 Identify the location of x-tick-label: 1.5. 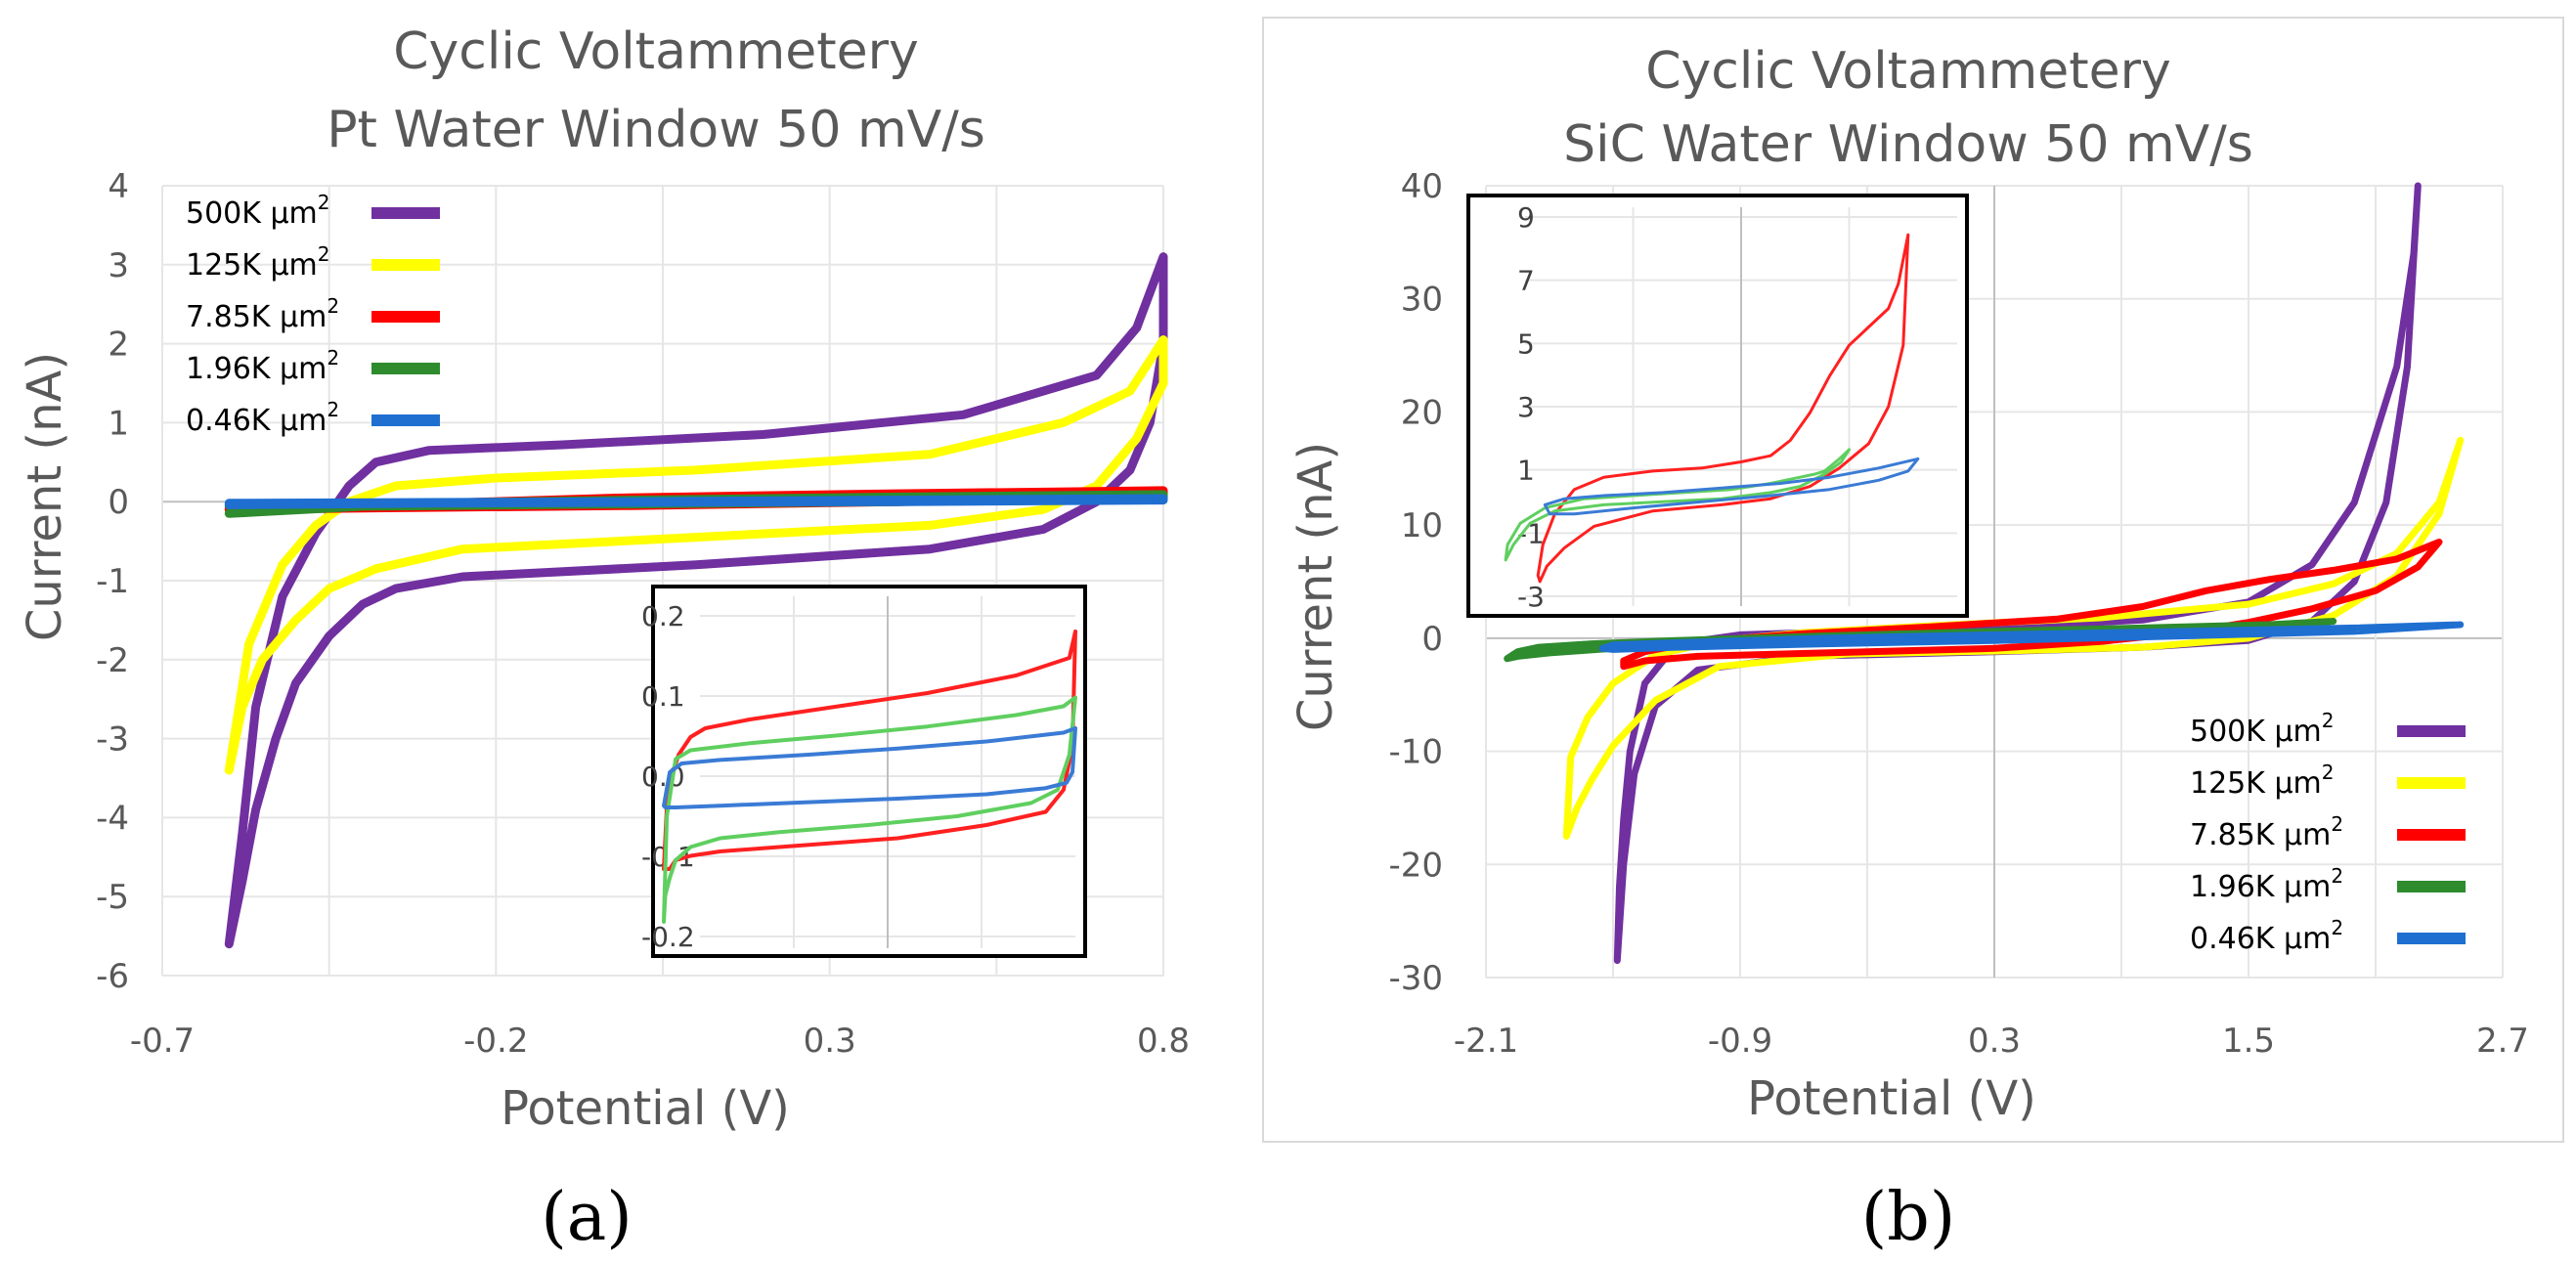
(2248, 1041).